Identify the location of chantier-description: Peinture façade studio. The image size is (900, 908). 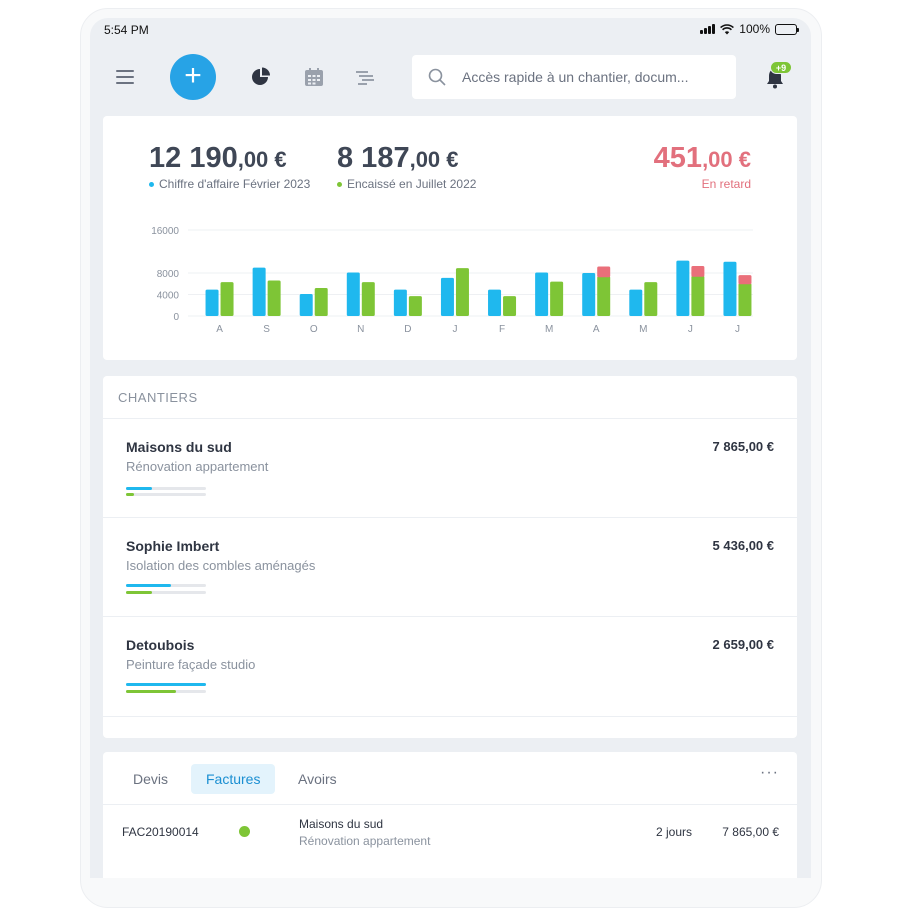
(191, 664).